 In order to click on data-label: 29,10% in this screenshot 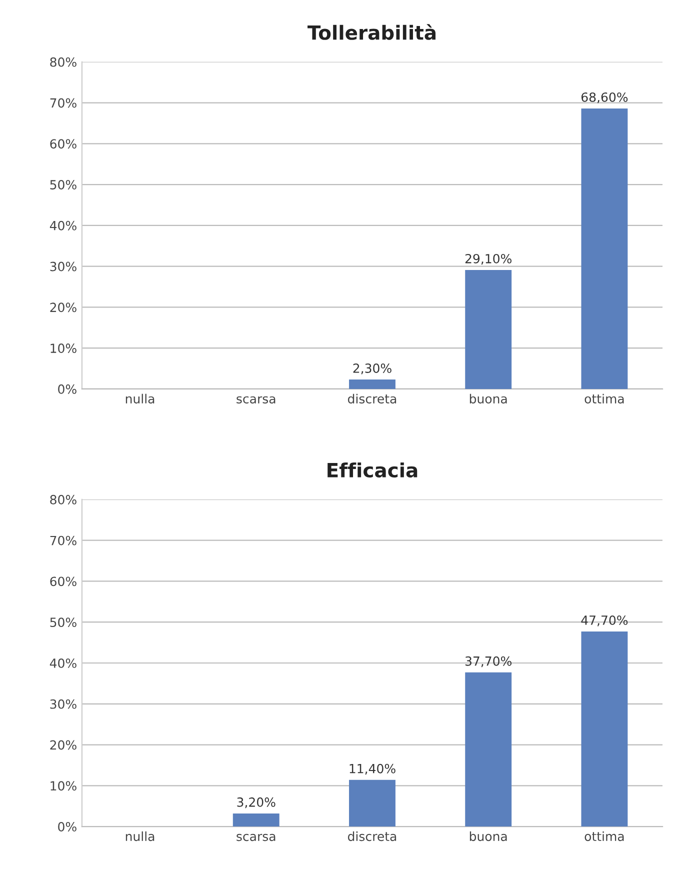, I will do `click(488, 259)`.